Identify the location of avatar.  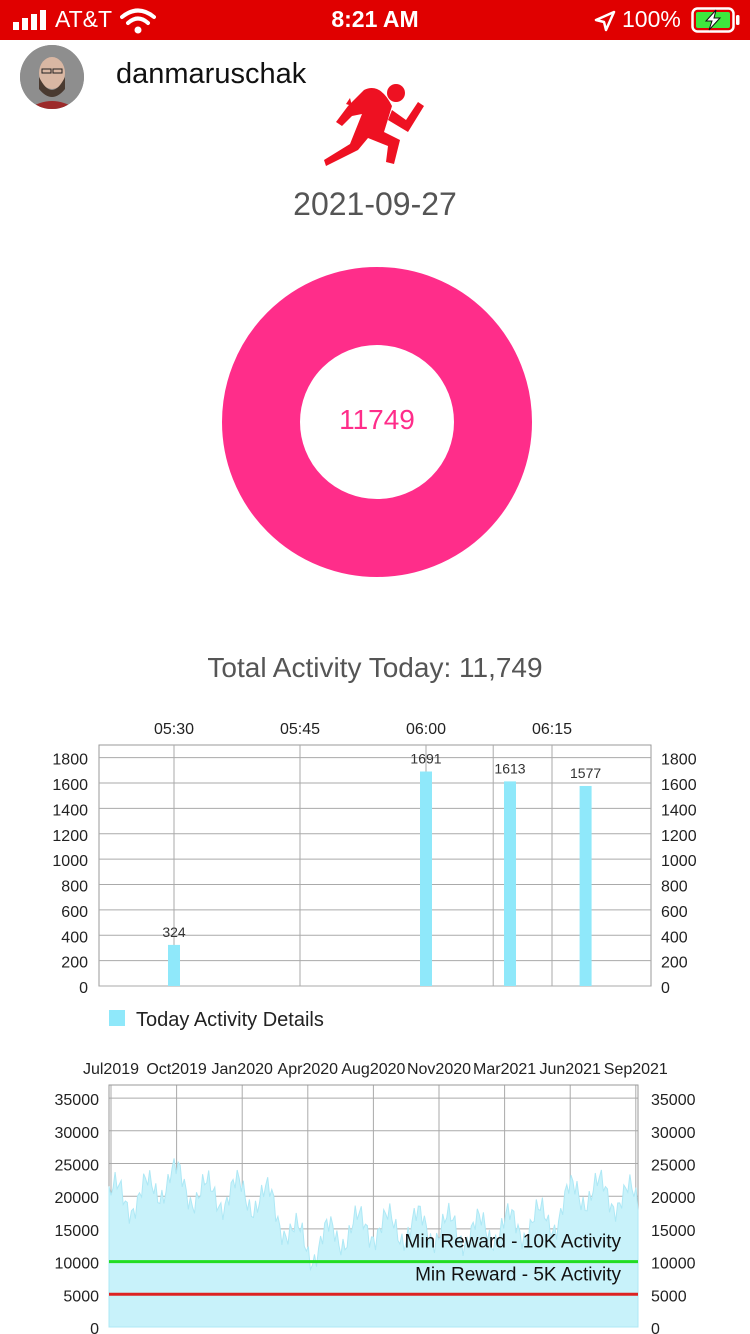
(52, 77).